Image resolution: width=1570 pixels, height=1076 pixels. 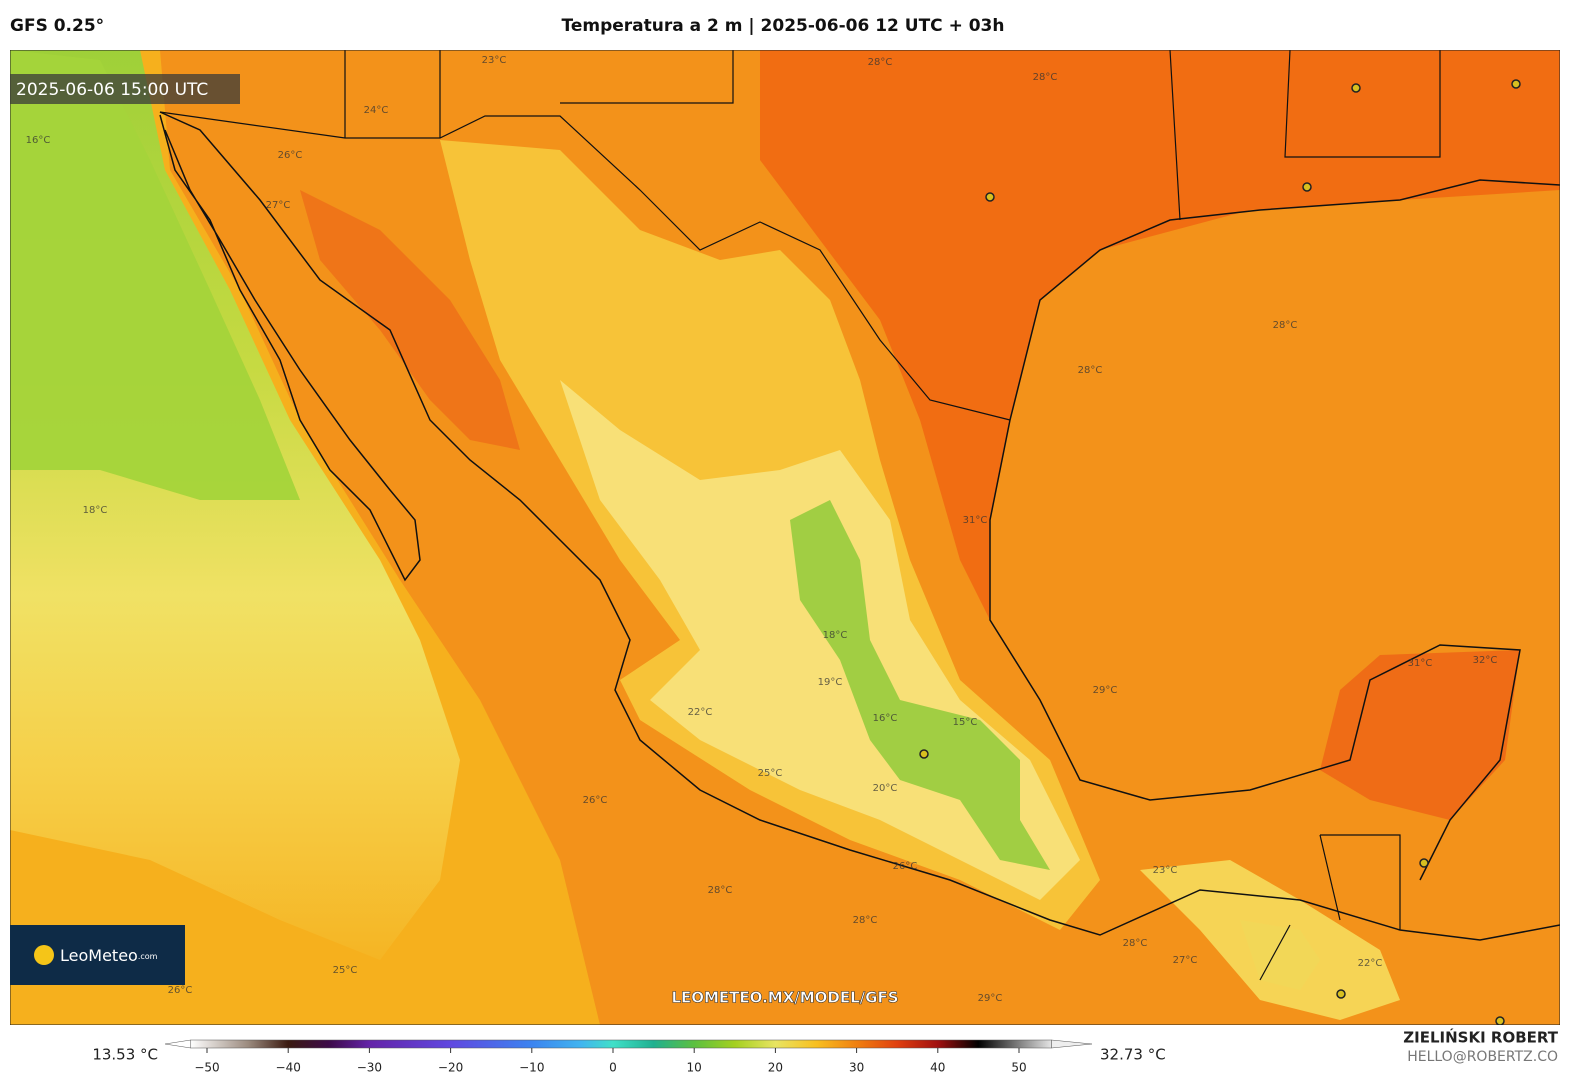 I want to click on colorbar, so click(x=621, y=1044).